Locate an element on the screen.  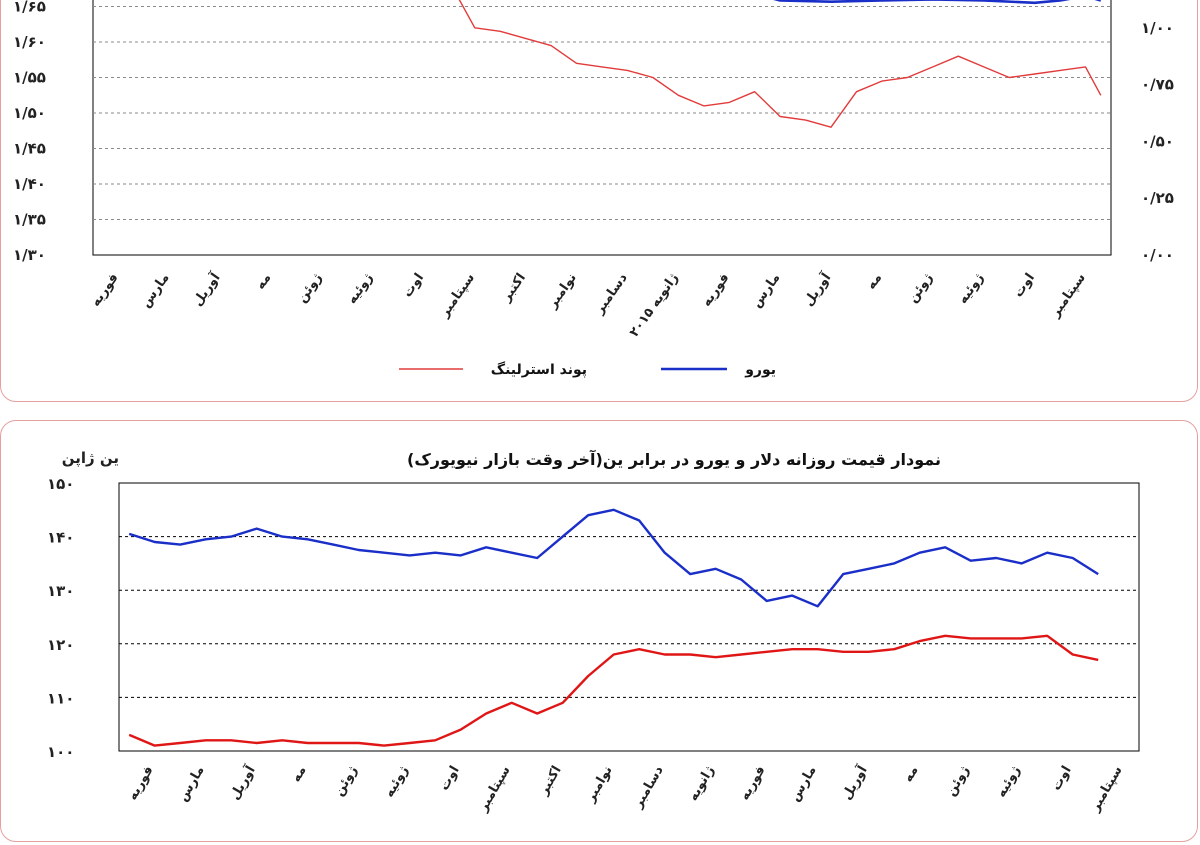
series-line-eur-yen is located at coordinates (613, 558).